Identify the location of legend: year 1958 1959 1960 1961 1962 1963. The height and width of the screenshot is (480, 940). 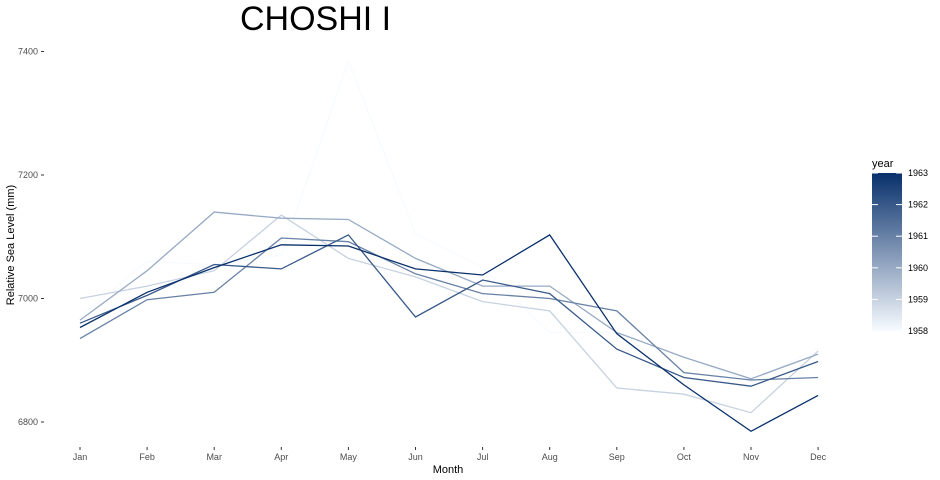
(900, 247).